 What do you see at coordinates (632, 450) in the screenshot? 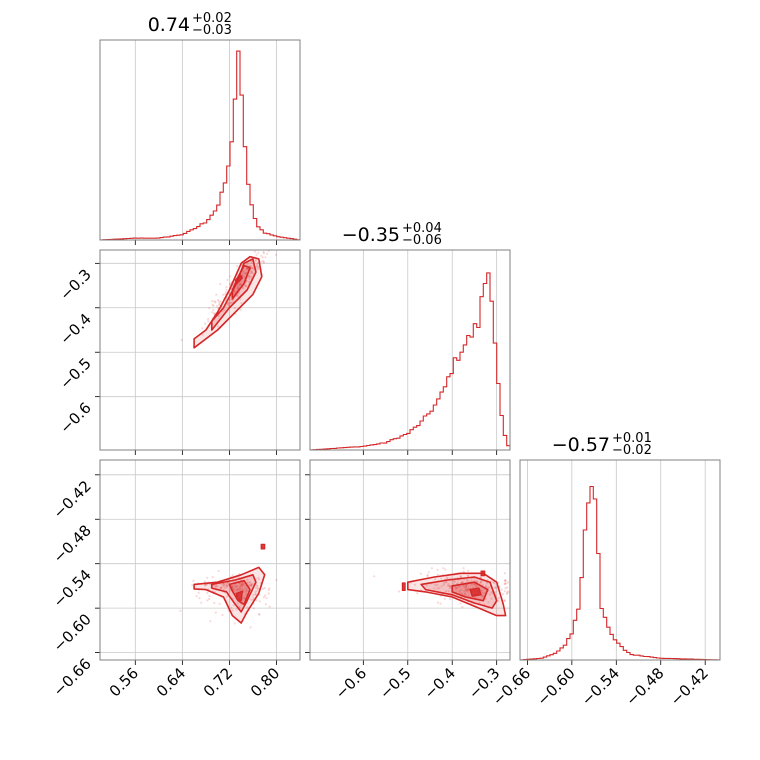
I see `title-minus-2: −0.02` at bounding box center [632, 450].